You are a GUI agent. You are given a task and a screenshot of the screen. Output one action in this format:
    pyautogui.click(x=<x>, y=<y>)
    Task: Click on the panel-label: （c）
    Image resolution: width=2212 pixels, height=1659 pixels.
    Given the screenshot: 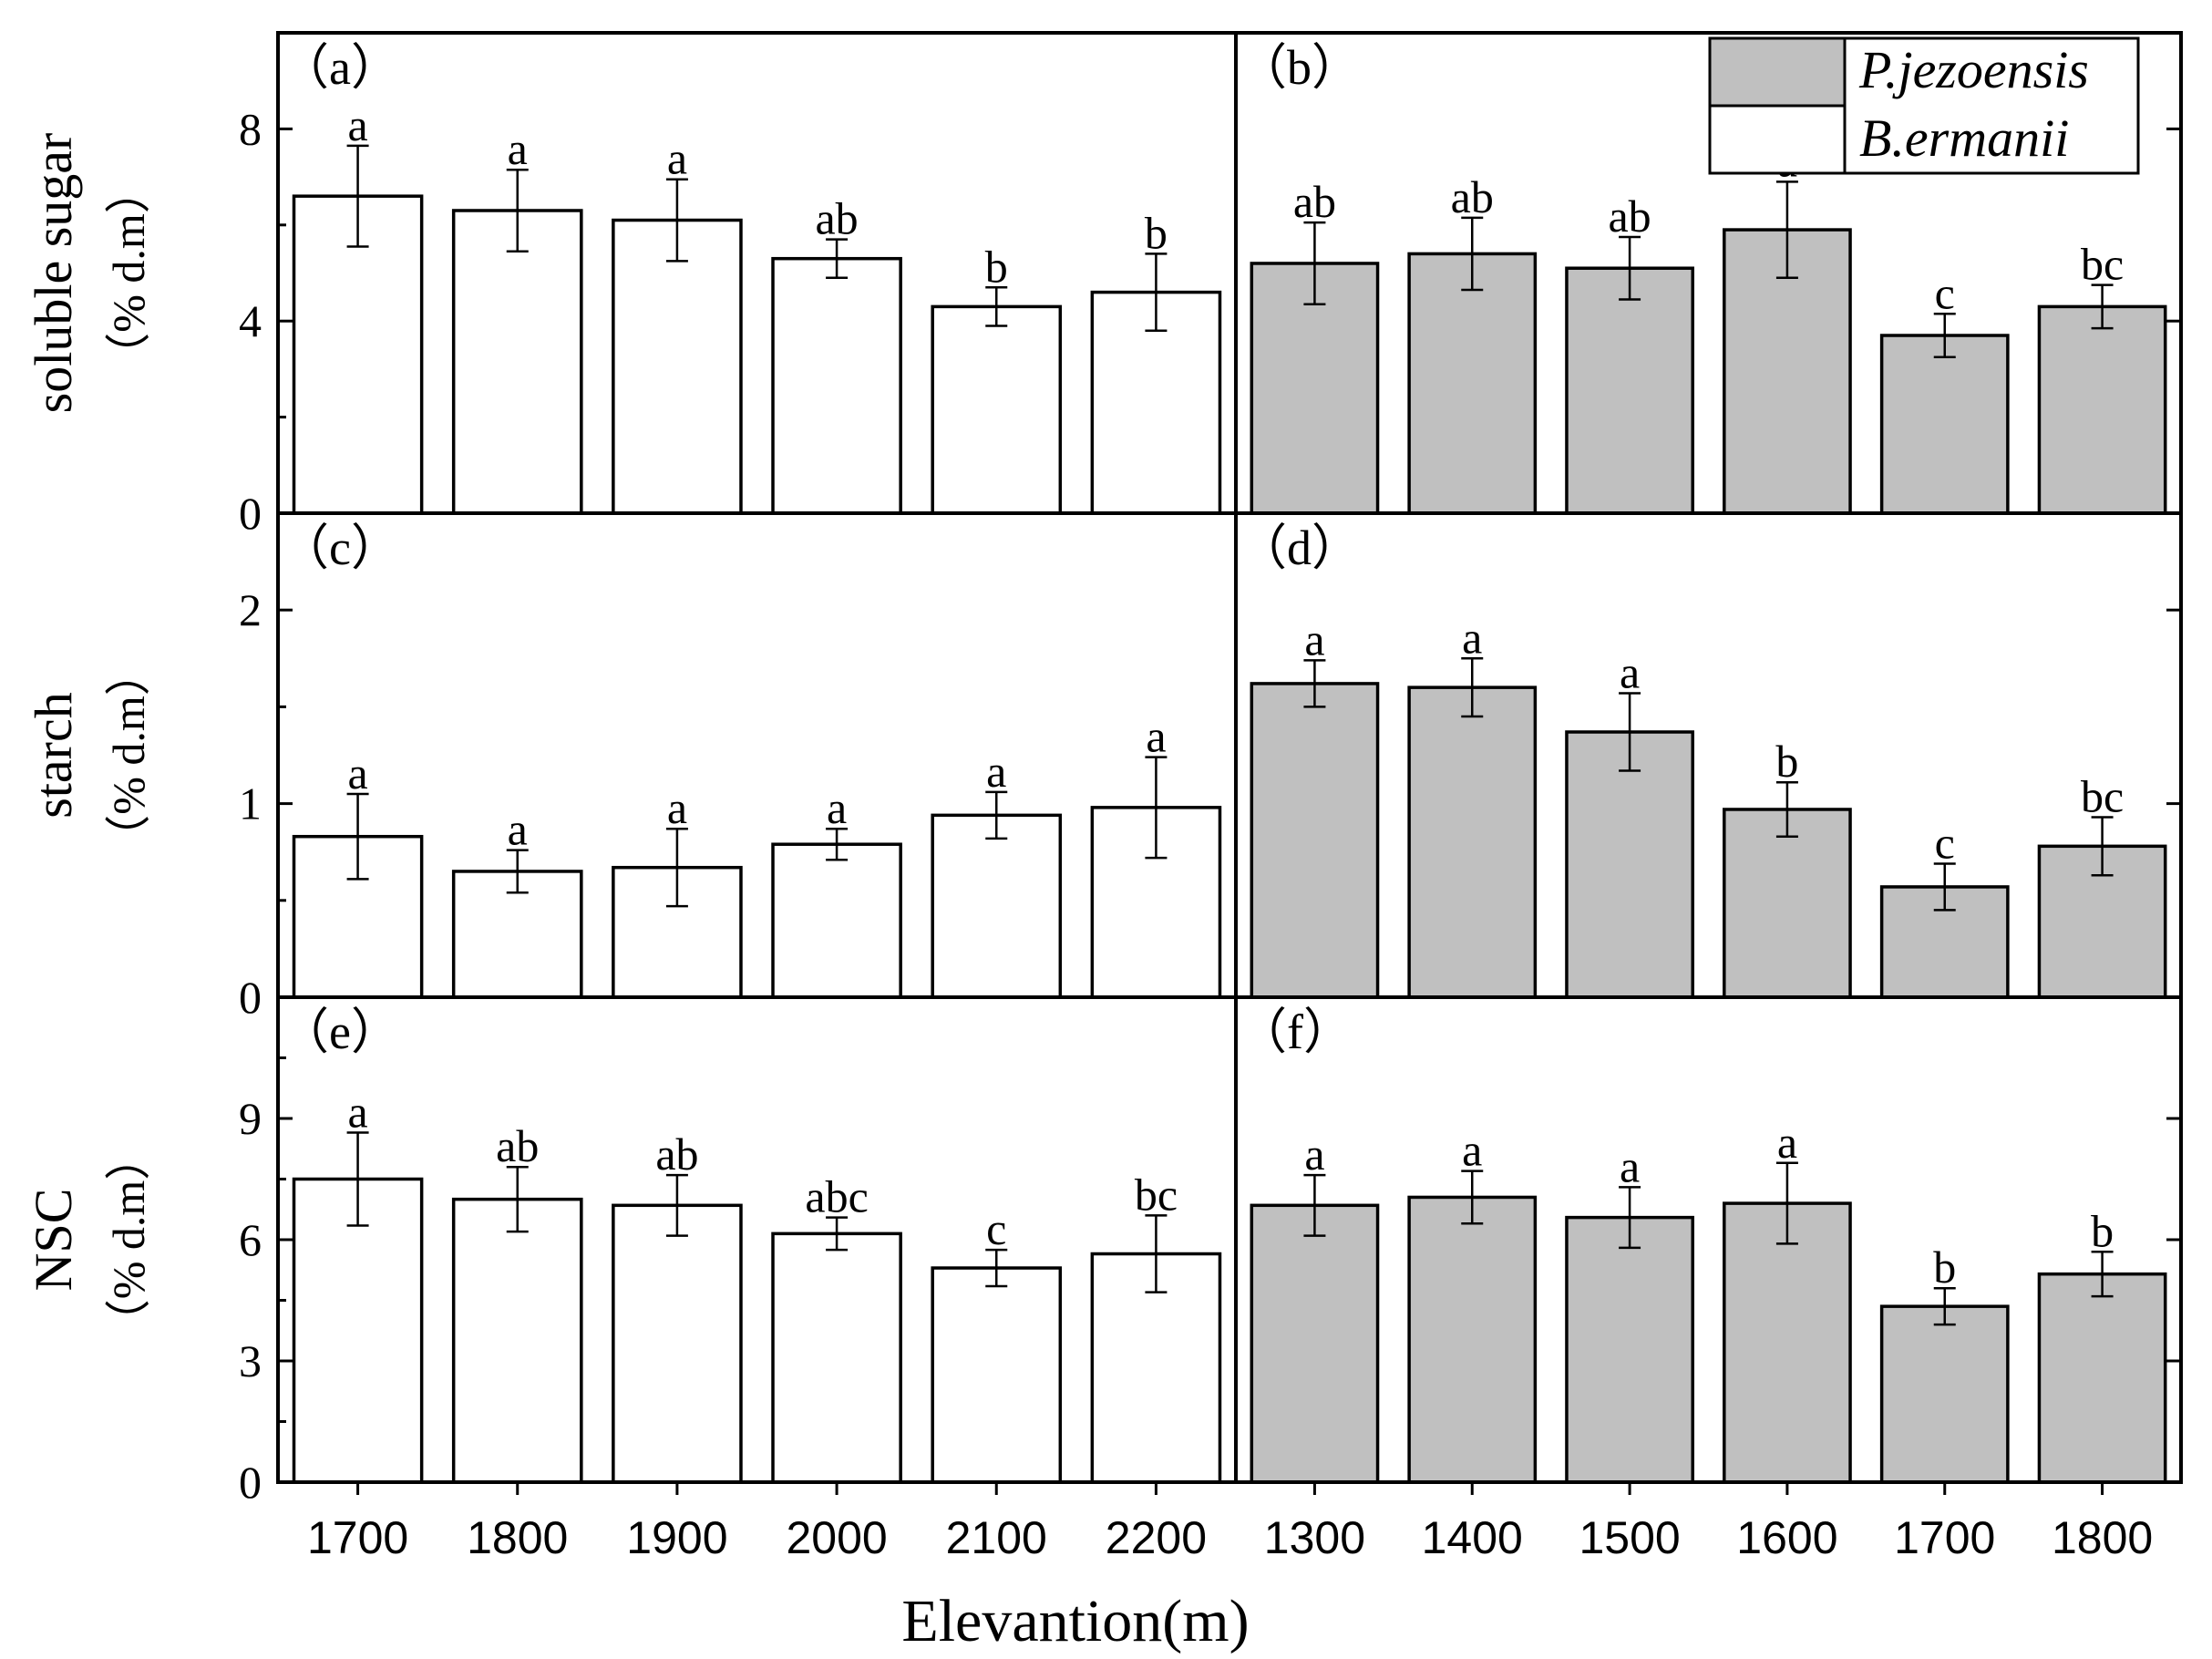 What is the action you would take?
    pyautogui.click(x=340, y=547)
    